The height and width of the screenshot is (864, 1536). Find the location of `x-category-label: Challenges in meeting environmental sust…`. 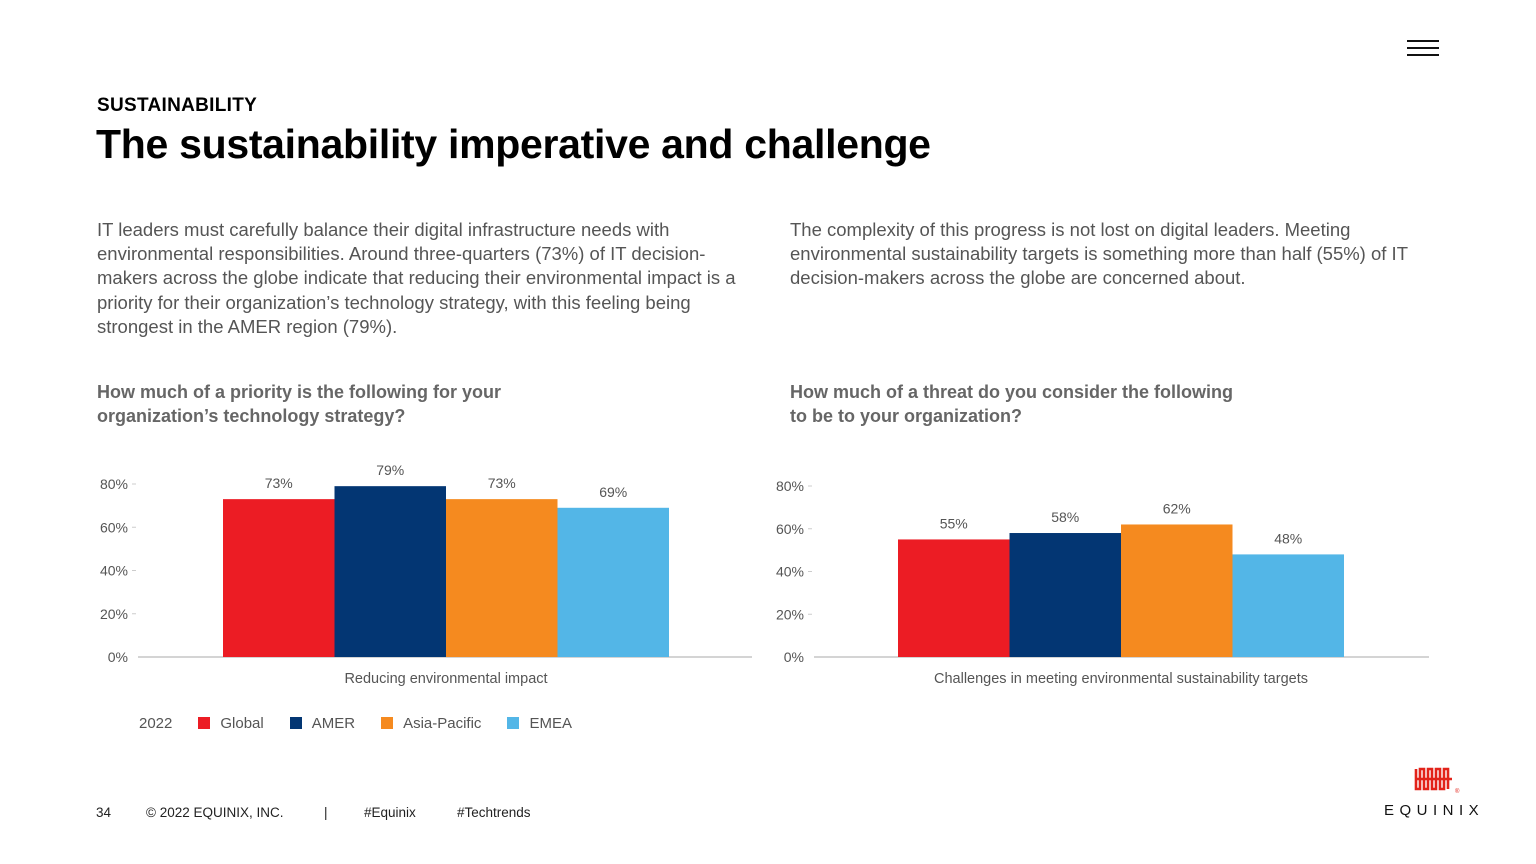

x-category-label: Challenges in meeting environmental sust… is located at coordinates (1121, 679).